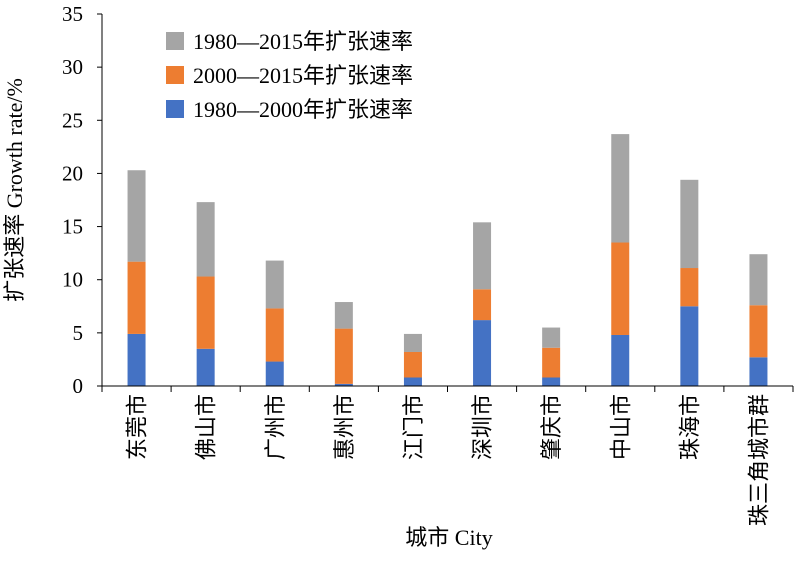 The image size is (800, 578). I want to click on y-tick-label: 30, so click(72, 67).